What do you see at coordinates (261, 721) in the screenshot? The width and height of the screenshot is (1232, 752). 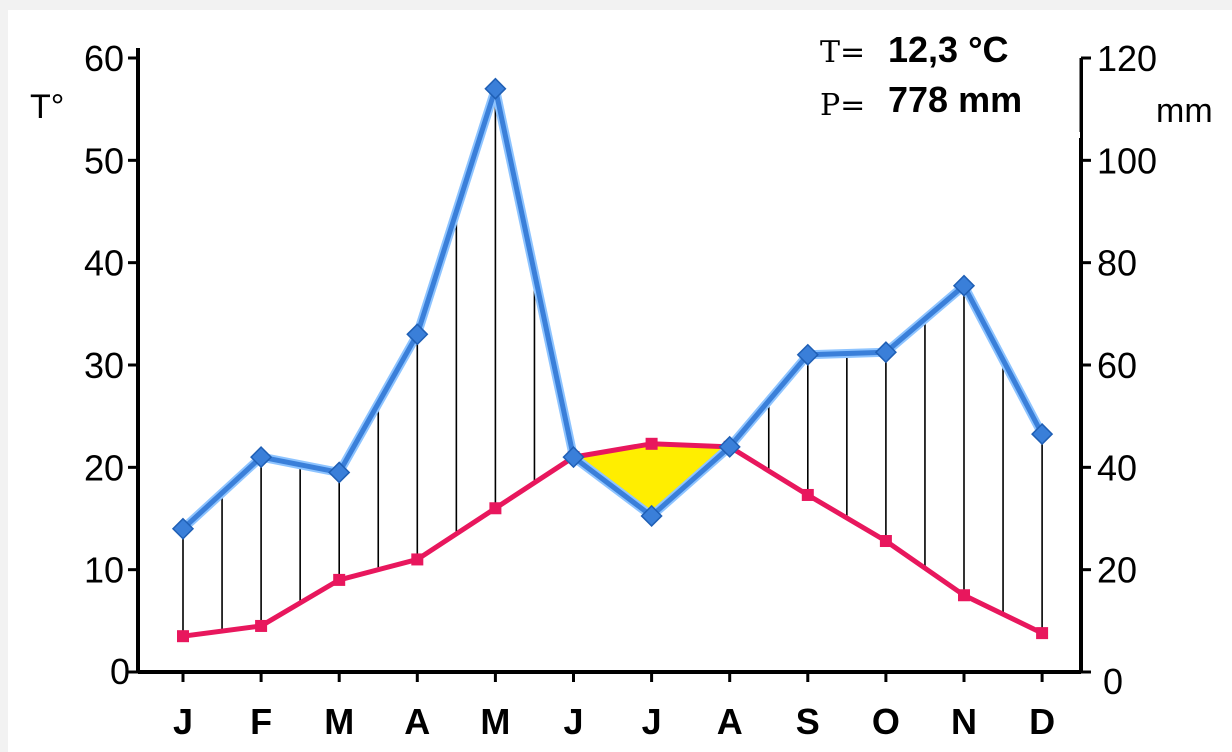 I see `month-label: F` at bounding box center [261, 721].